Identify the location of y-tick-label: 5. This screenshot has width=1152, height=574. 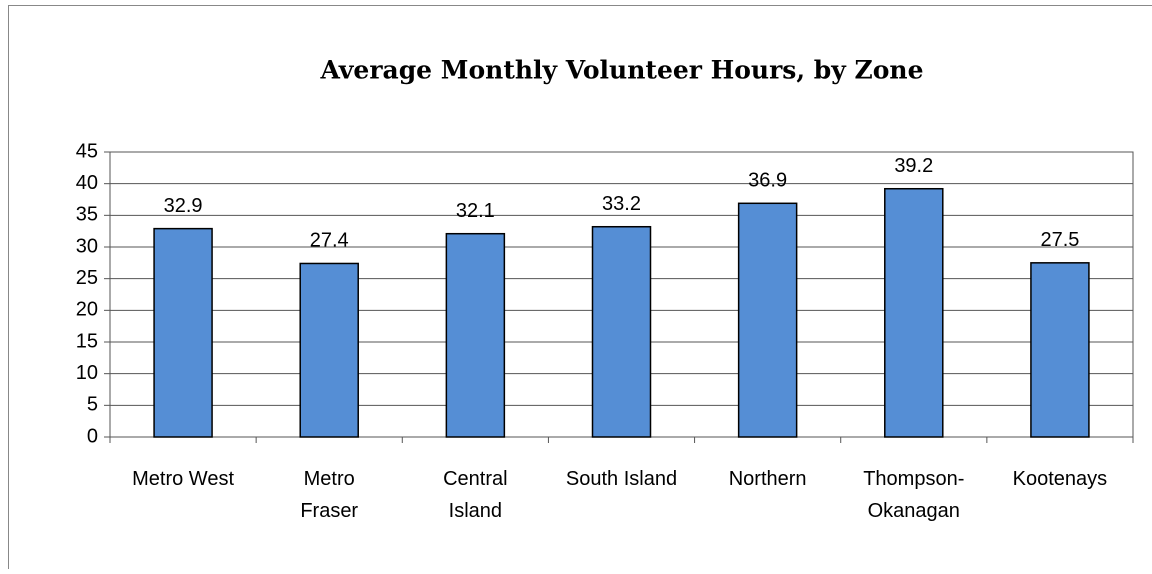
(92, 405).